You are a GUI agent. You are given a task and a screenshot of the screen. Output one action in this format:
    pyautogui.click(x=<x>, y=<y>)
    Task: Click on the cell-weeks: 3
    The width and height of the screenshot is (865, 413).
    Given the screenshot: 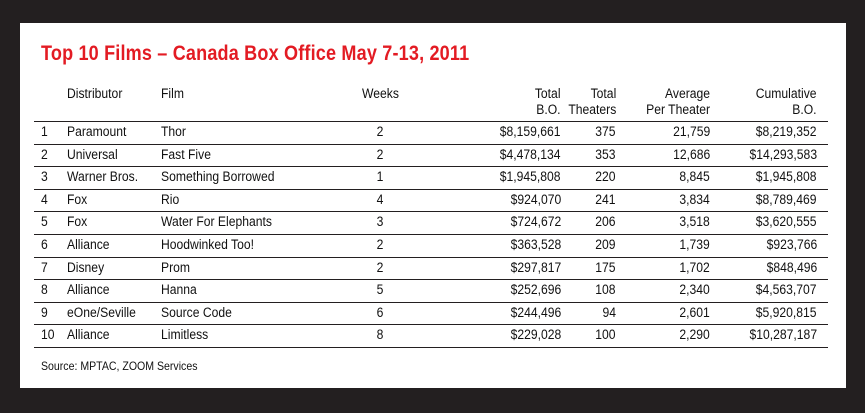 What is the action you would take?
    pyautogui.click(x=380, y=222)
    